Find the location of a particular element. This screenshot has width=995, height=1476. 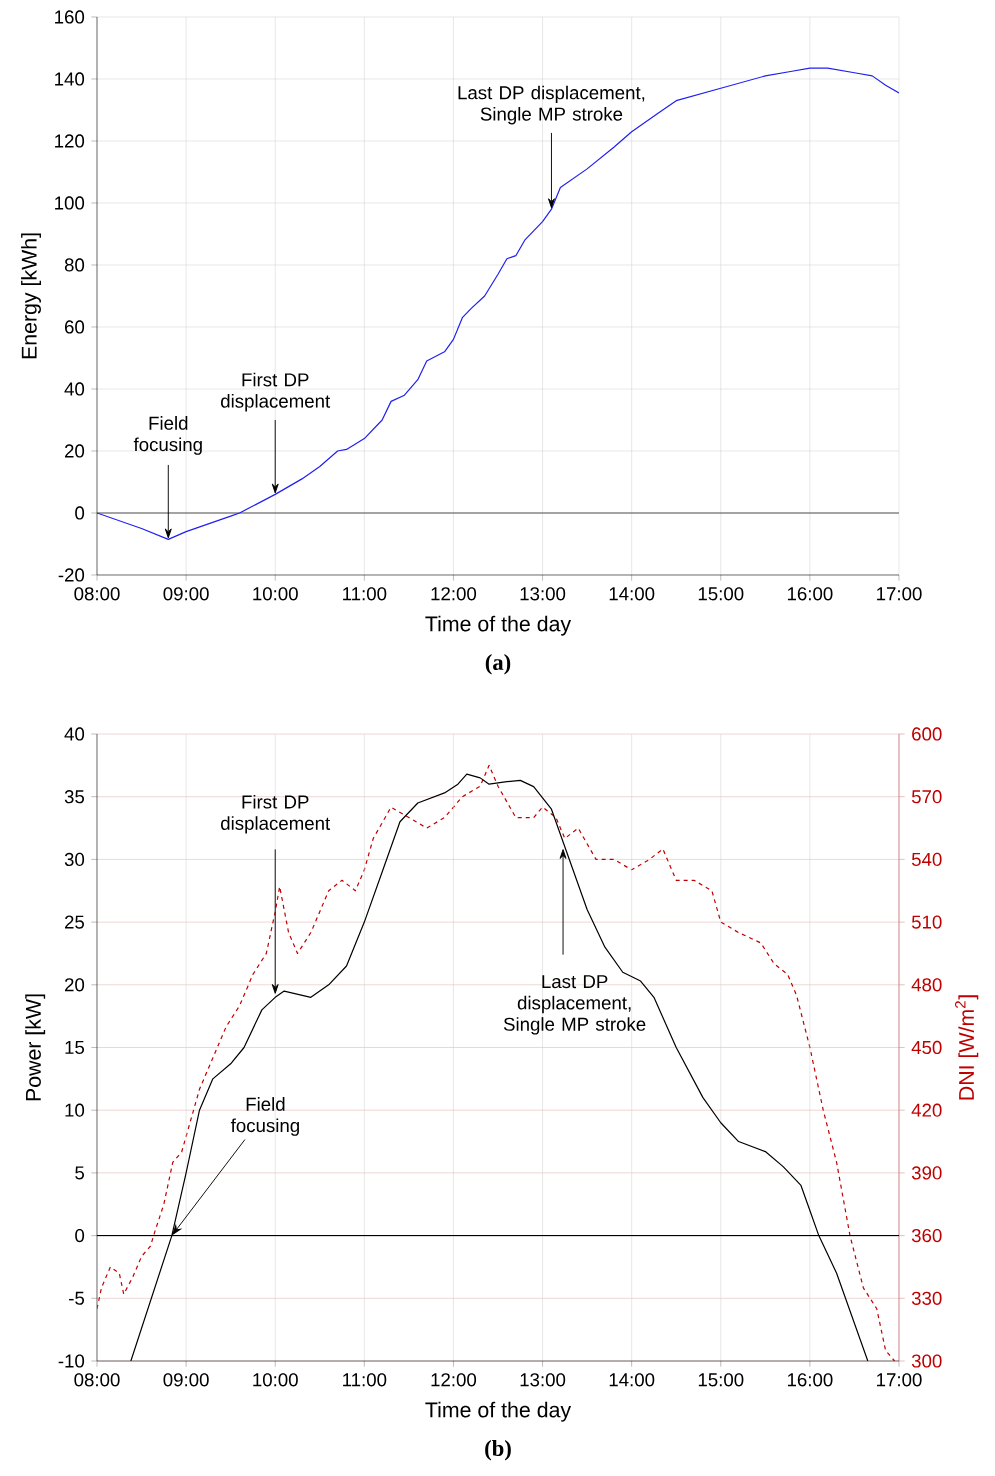

y2-tick-label: 450 is located at coordinates (926, 1047).